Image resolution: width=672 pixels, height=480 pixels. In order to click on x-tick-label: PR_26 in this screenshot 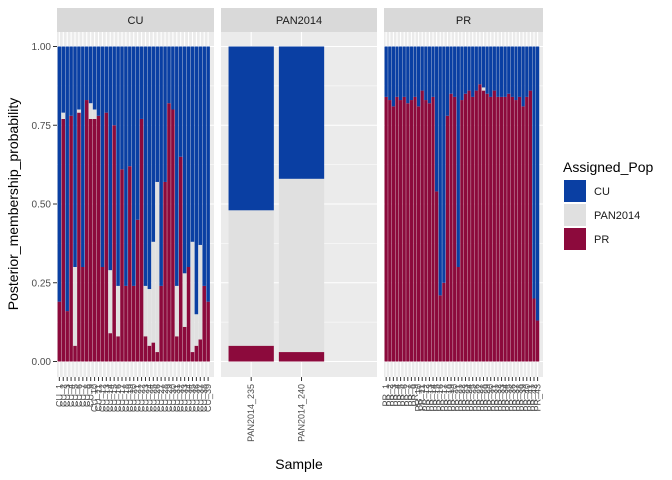, I will do `click(476, 398)`.